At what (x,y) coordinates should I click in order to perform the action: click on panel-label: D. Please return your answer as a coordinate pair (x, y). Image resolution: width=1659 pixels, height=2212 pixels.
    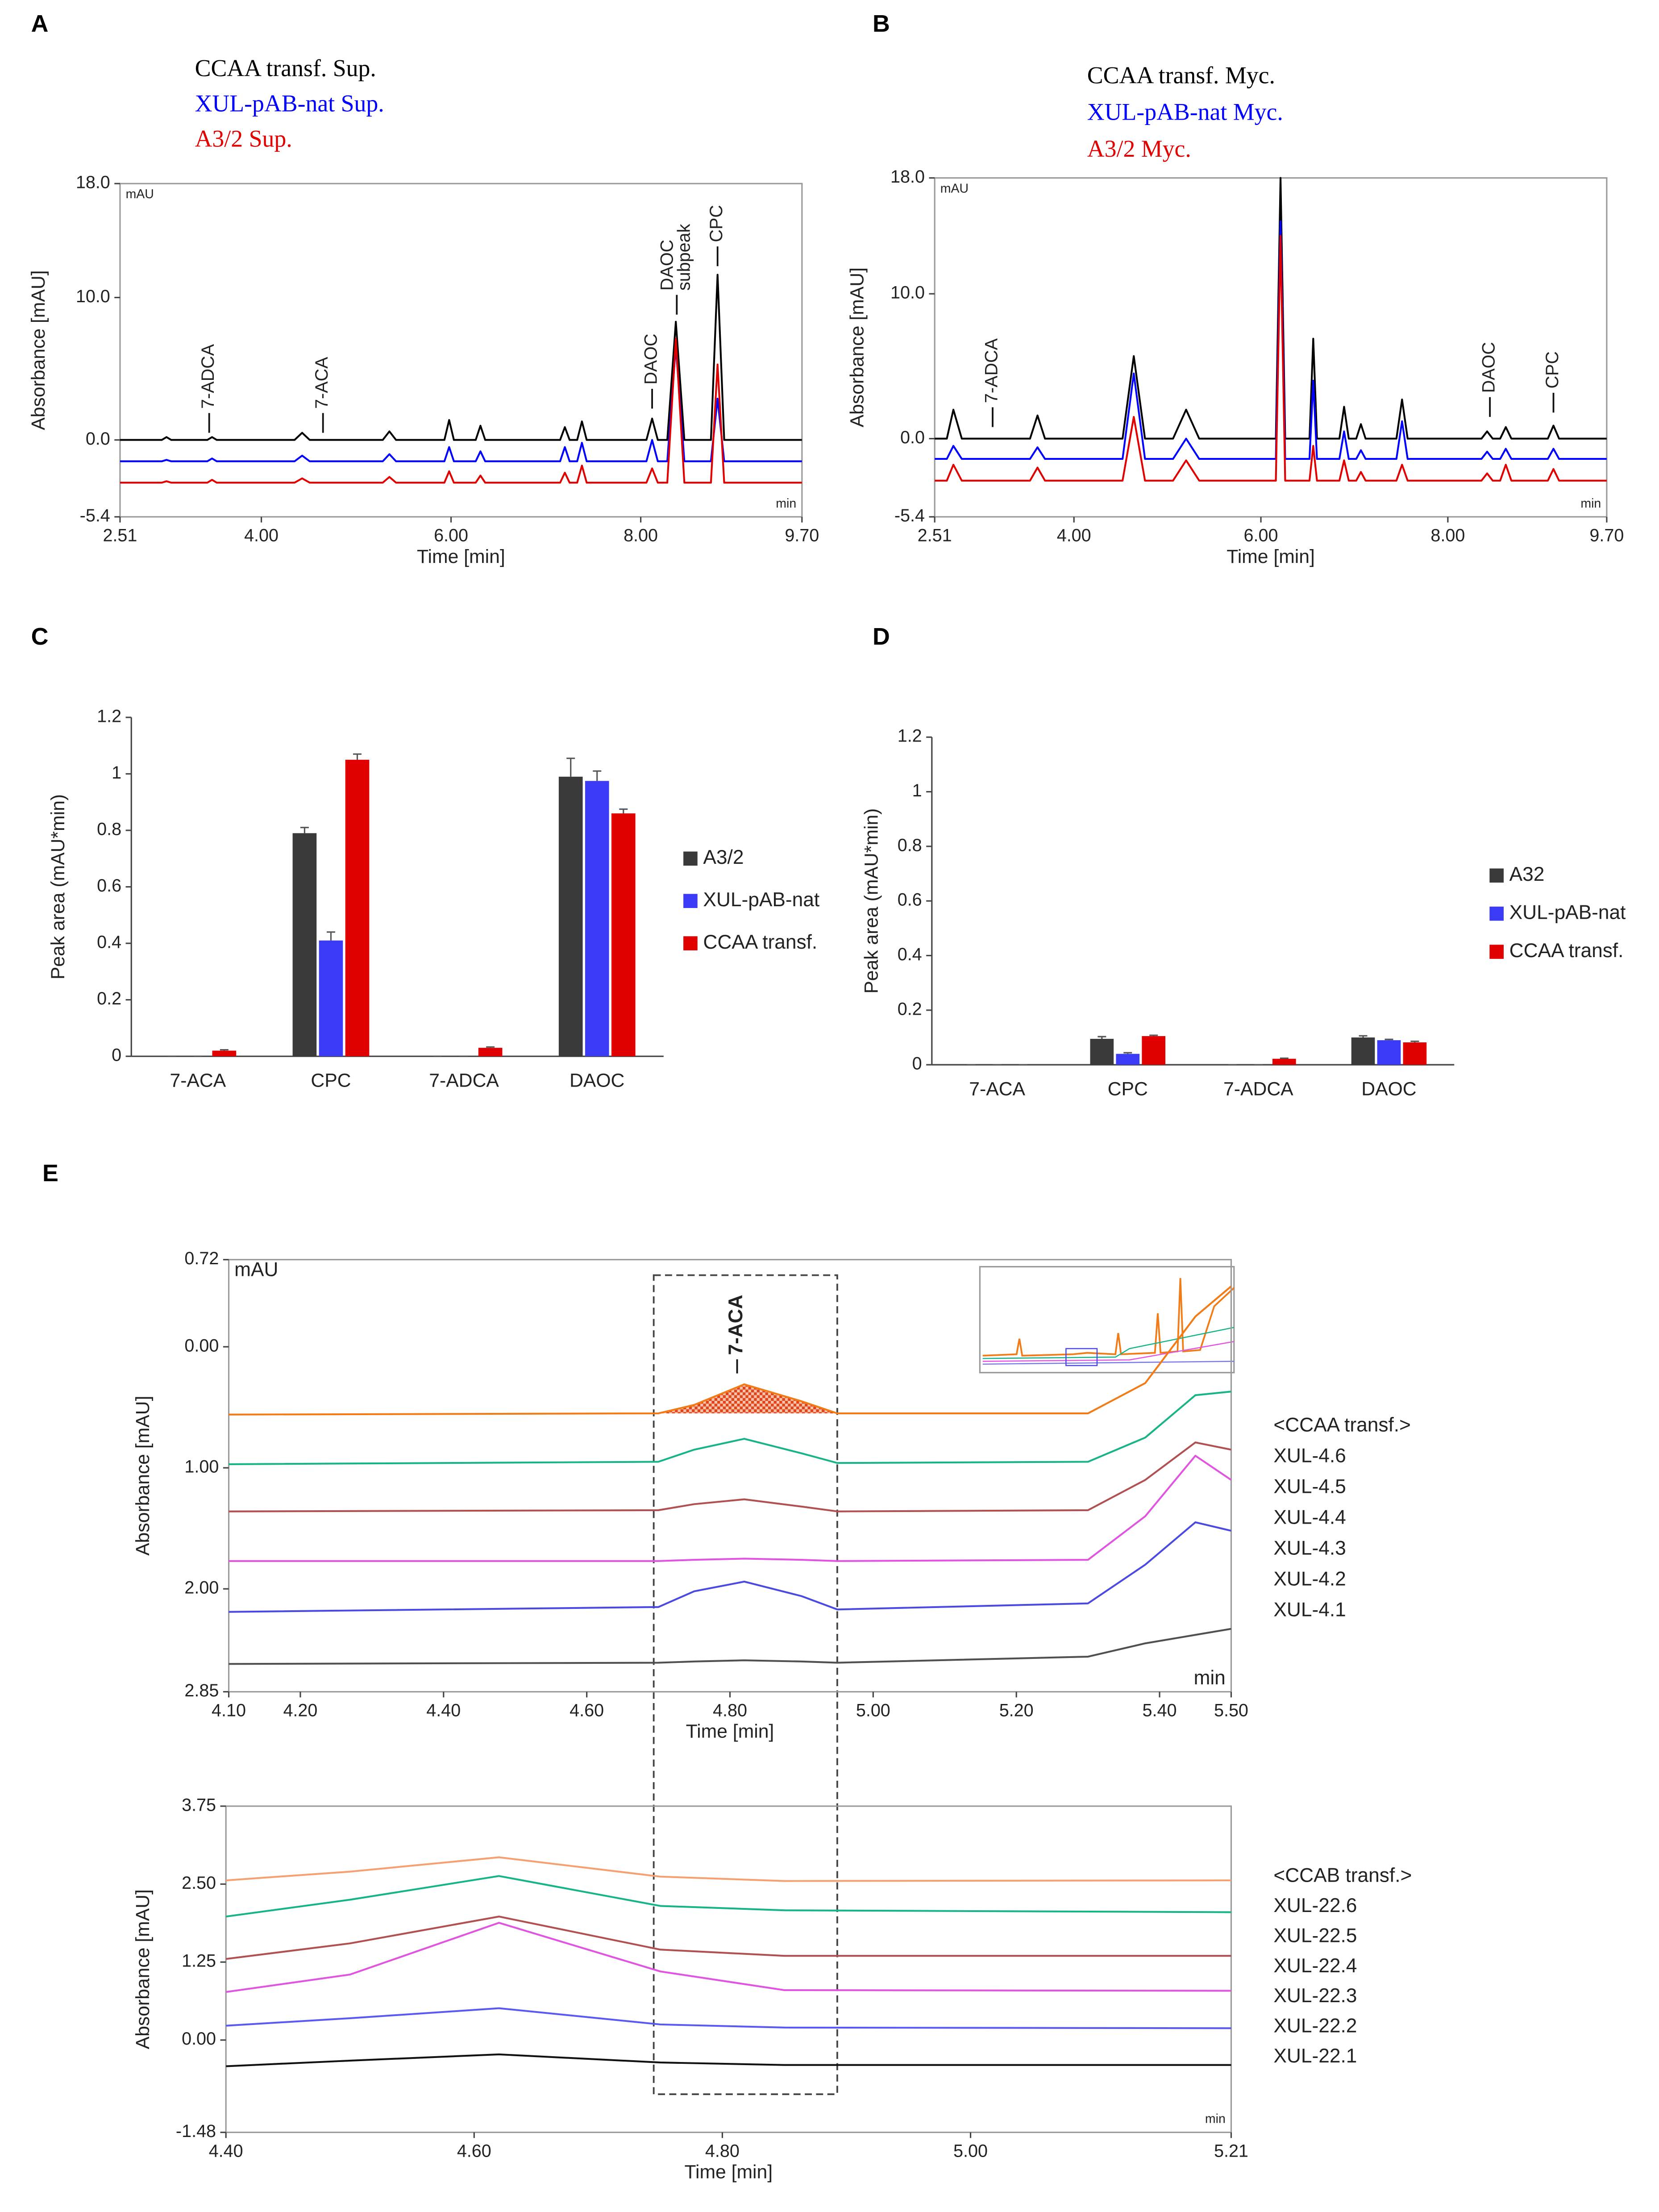
    Looking at the image, I should click on (881, 636).